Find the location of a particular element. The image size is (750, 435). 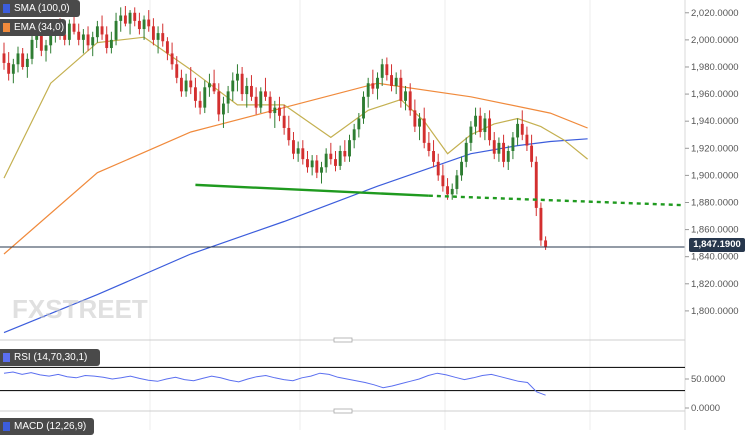

ema-legend: EMA (34,0) is located at coordinates (33, 27).